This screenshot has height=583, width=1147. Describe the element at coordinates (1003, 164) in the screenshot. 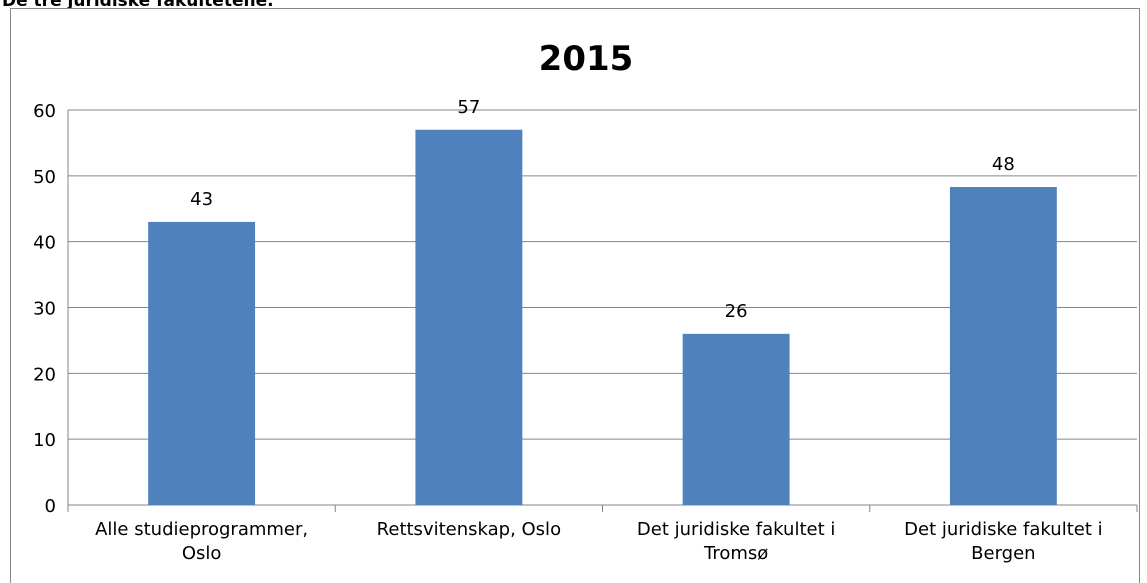

I see `data-label: 48` at that location.